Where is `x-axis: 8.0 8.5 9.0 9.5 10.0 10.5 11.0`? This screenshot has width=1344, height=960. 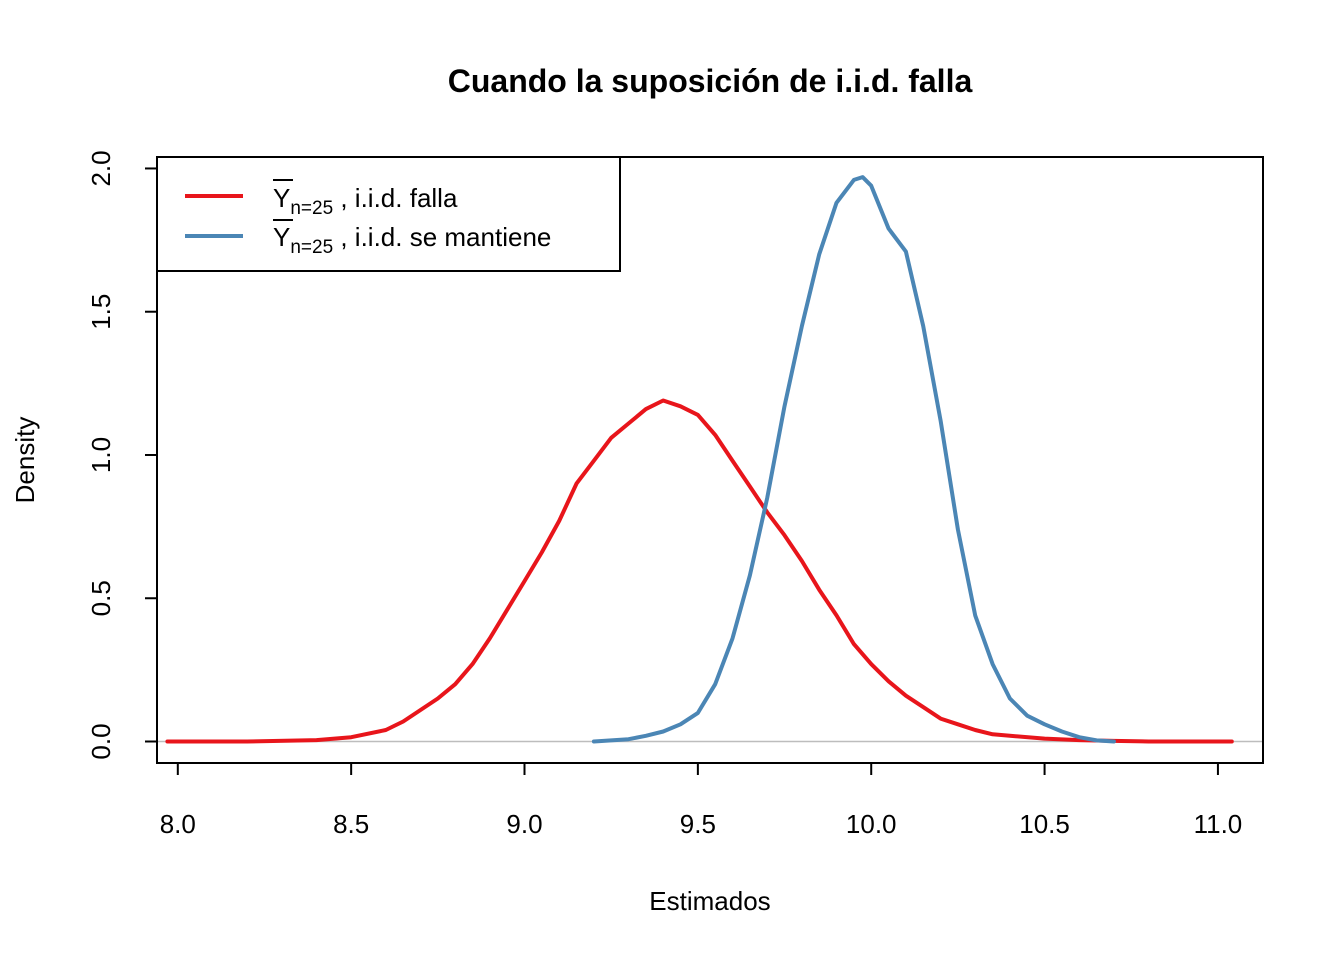 x-axis: 8.0 8.5 9.0 9.5 10.0 10.5 11.0 is located at coordinates (701, 800).